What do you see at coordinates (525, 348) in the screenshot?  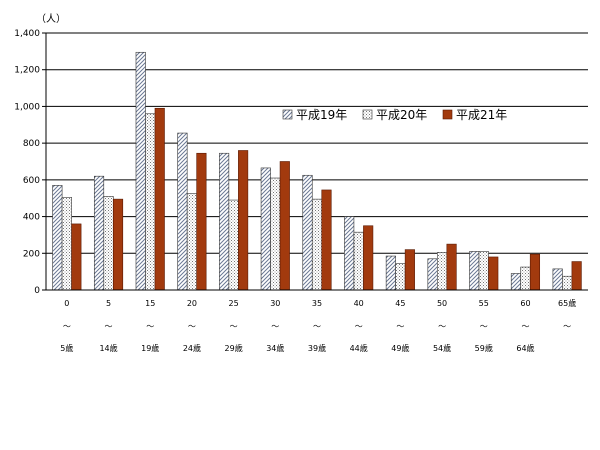 I see `x-tick-label-end: 64歳` at bounding box center [525, 348].